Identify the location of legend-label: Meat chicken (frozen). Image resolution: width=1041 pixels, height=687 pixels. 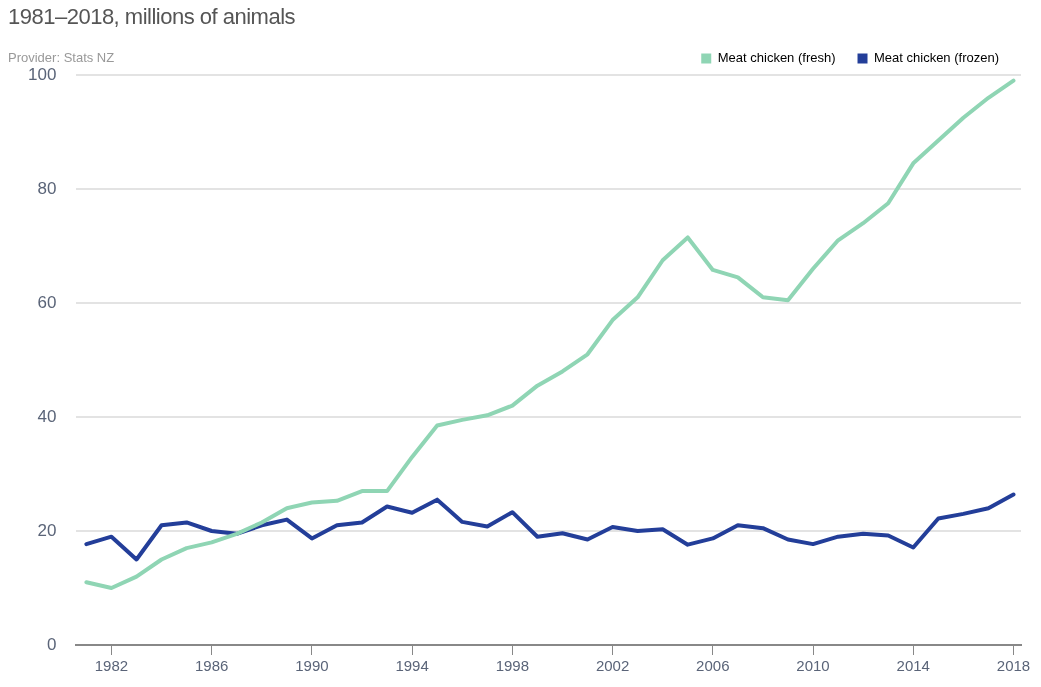
(937, 58).